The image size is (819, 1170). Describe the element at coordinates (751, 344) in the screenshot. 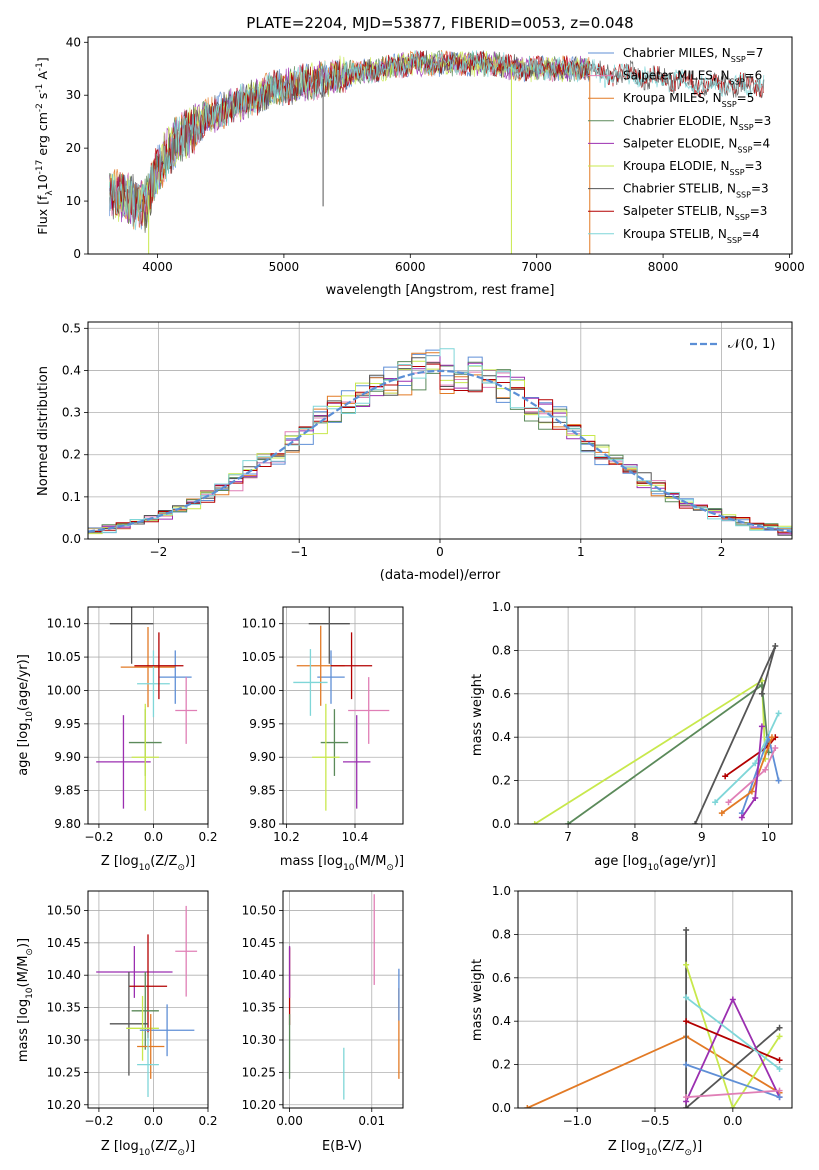

I see `legend-entry: 𝒩(0, 1)` at that location.